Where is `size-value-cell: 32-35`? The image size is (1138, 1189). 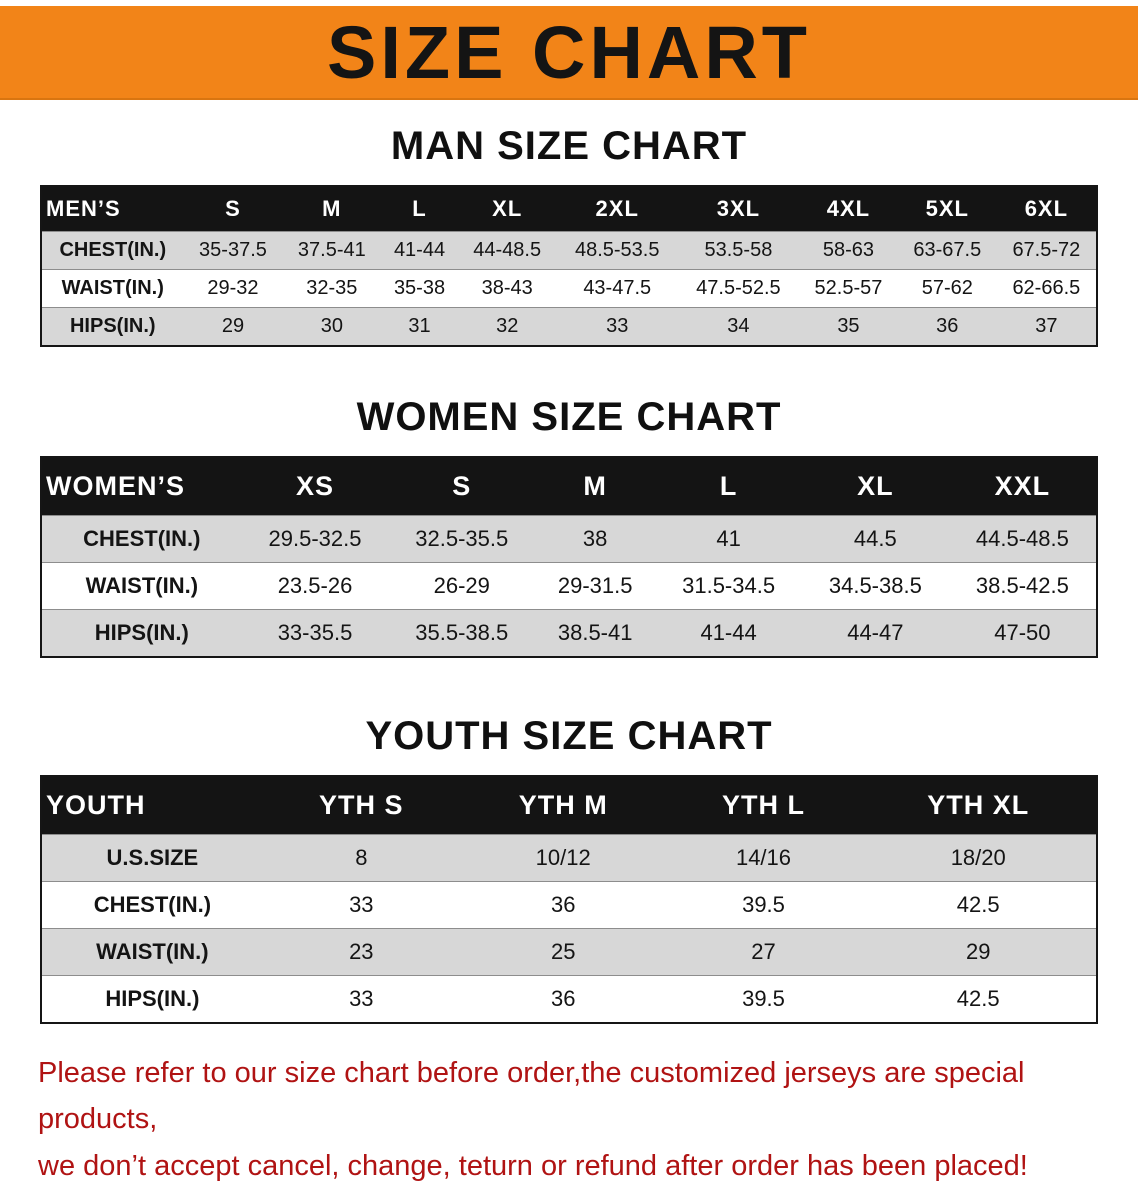
size-value-cell: 32-35 is located at coordinates (332, 288).